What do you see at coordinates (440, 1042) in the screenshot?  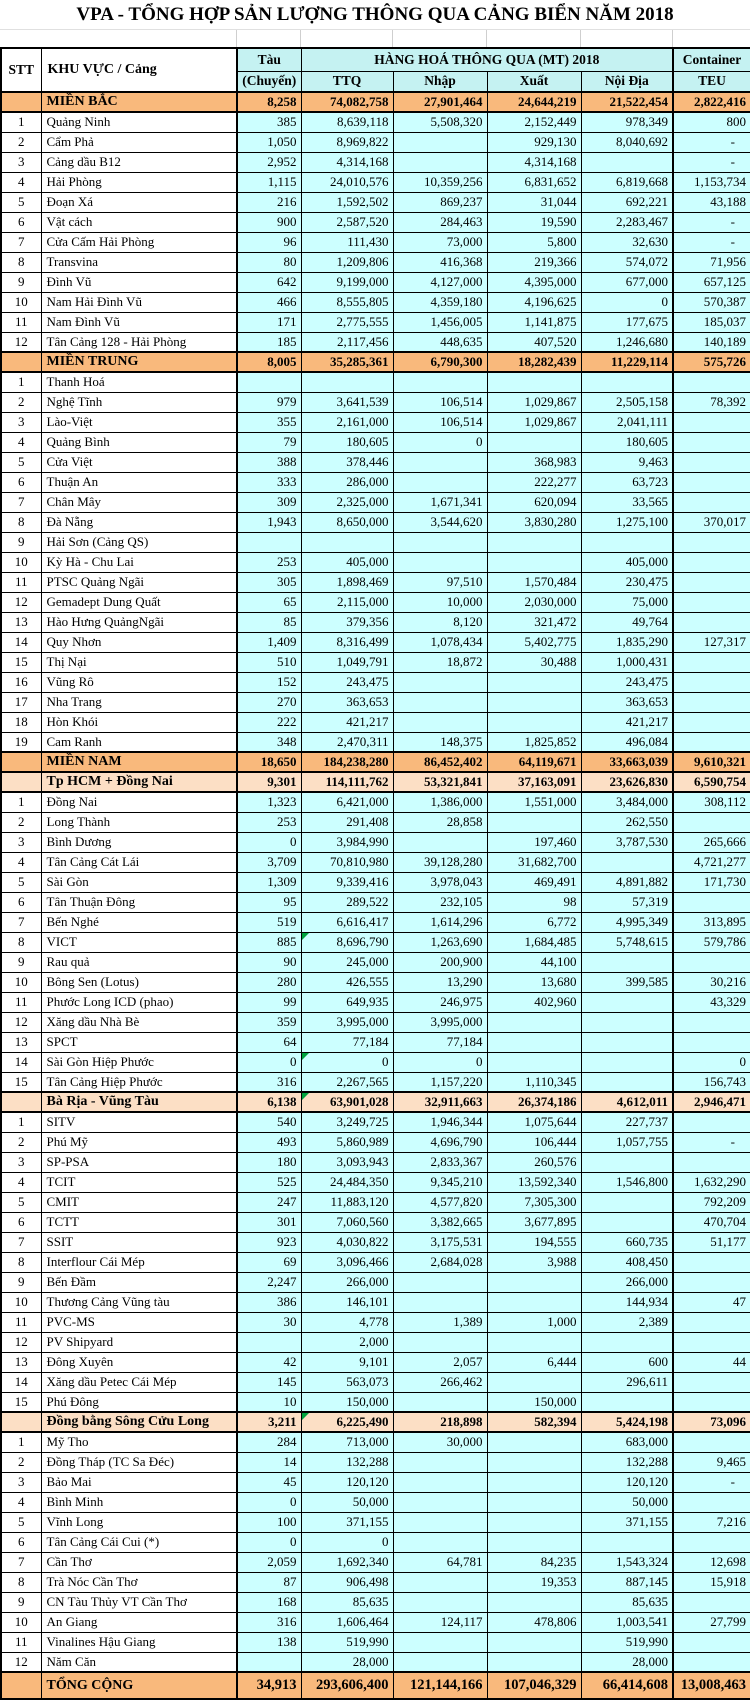 I see `nhap-cell: 77,184` at bounding box center [440, 1042].